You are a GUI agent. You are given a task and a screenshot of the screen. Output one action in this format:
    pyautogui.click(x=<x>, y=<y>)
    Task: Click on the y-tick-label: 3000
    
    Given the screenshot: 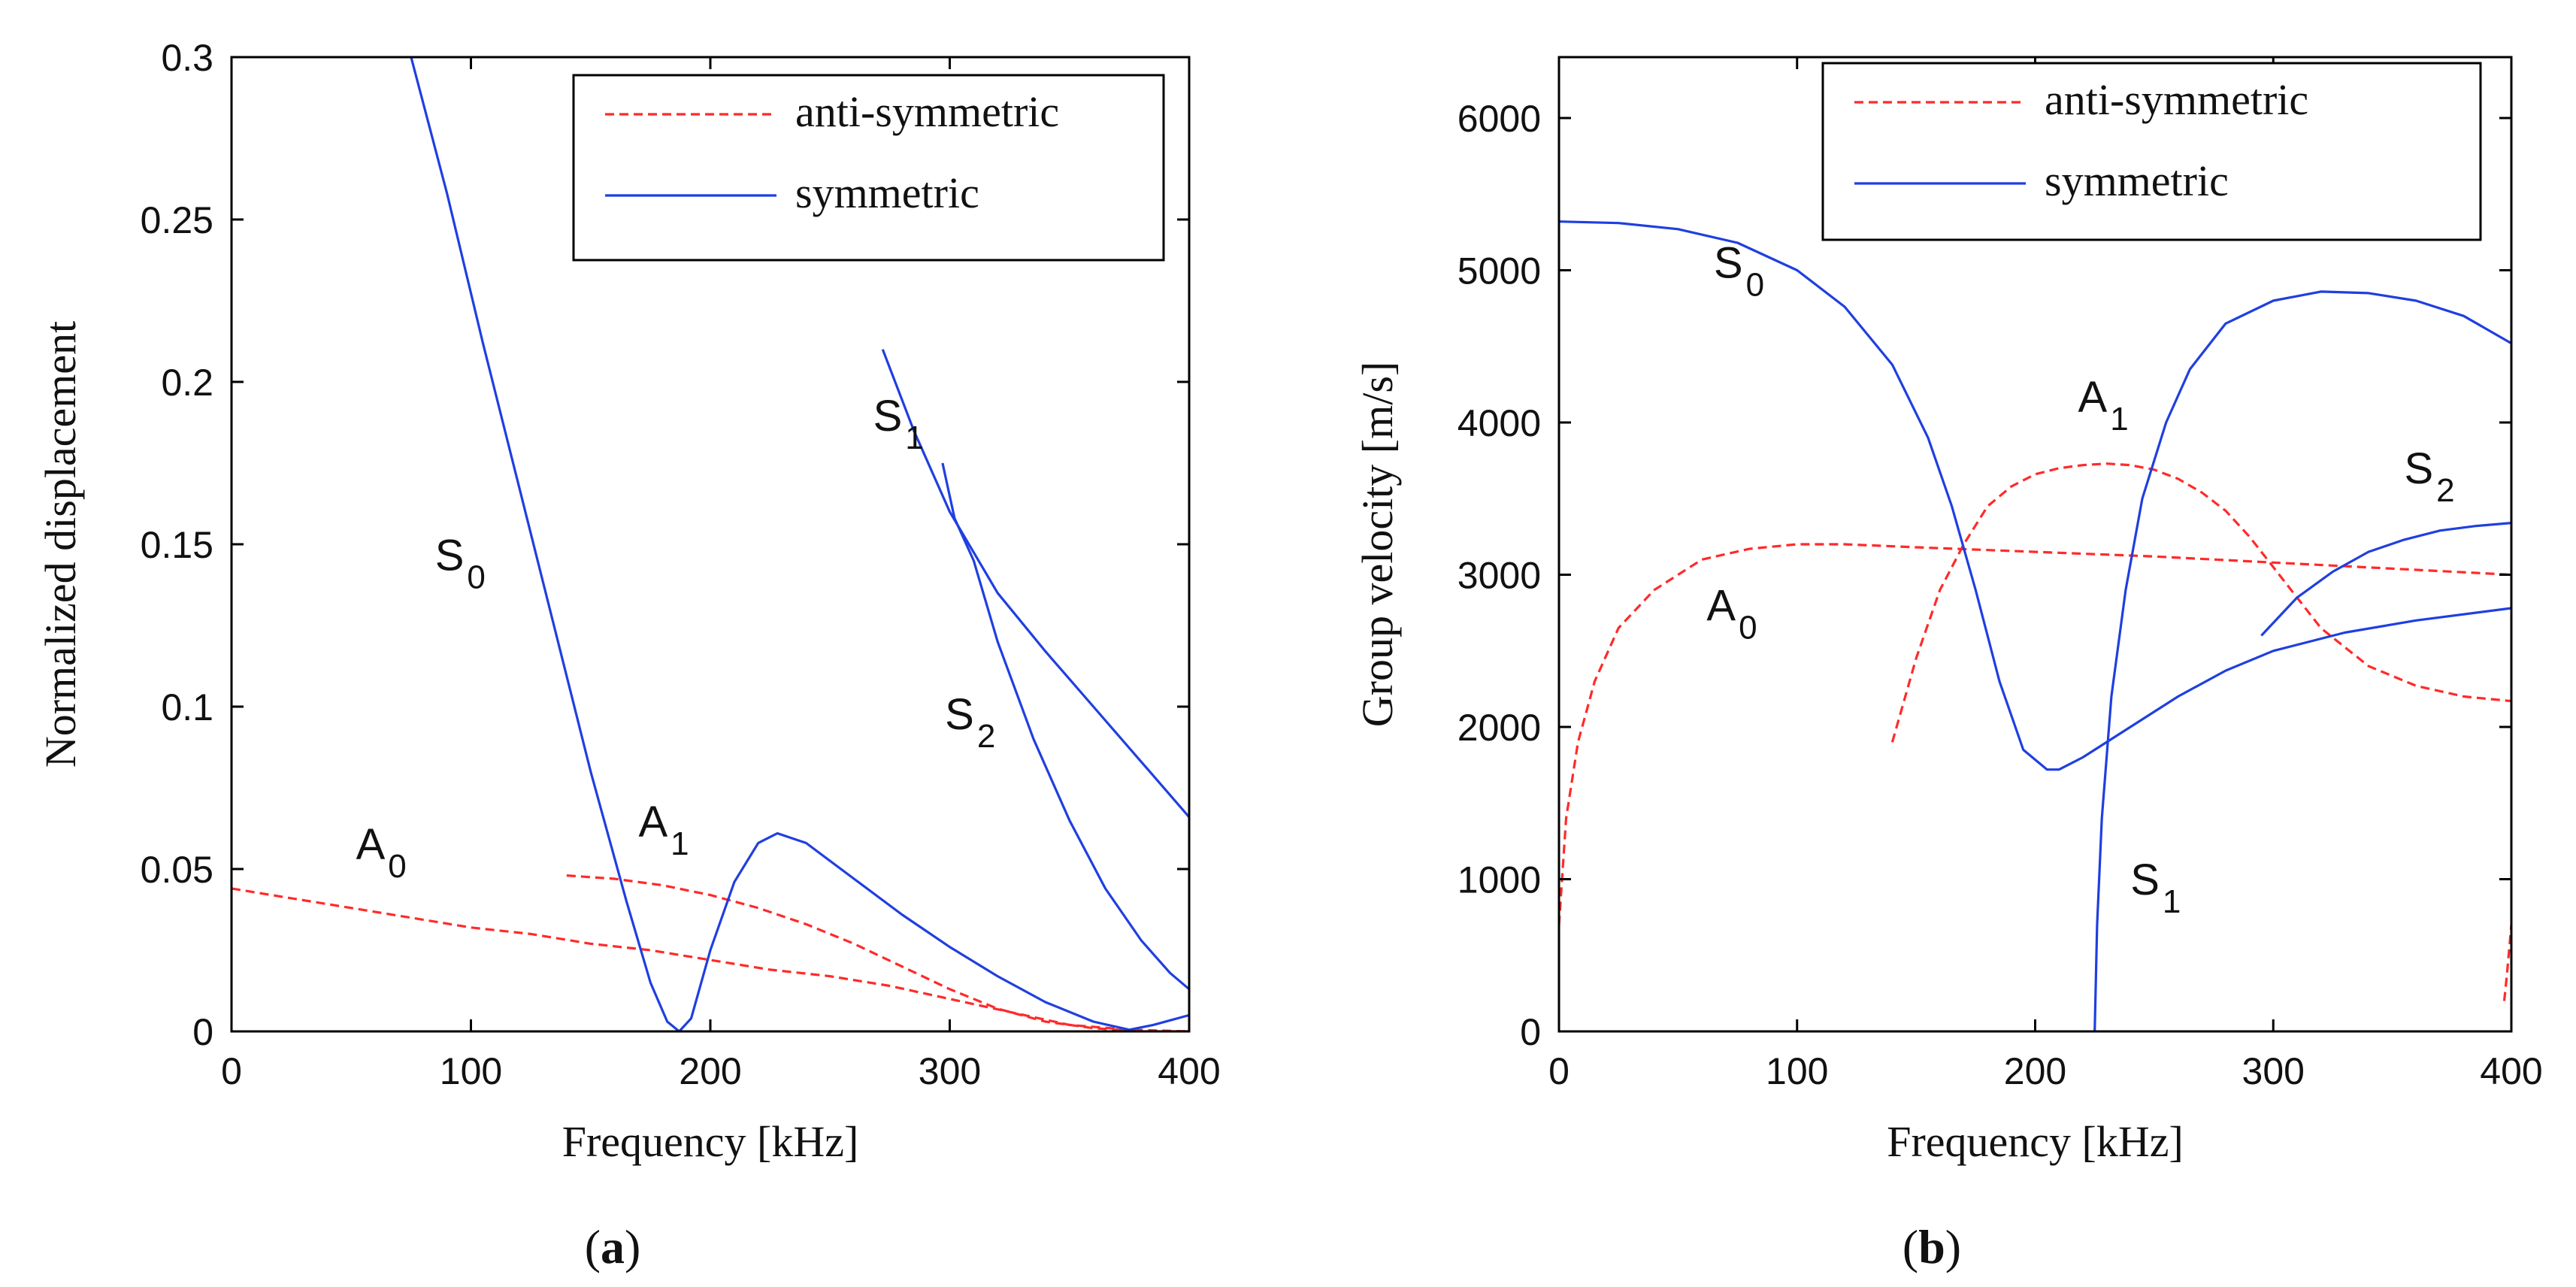 What is the action you would take?
    pyautogui.click(x=1499, y=576)
    